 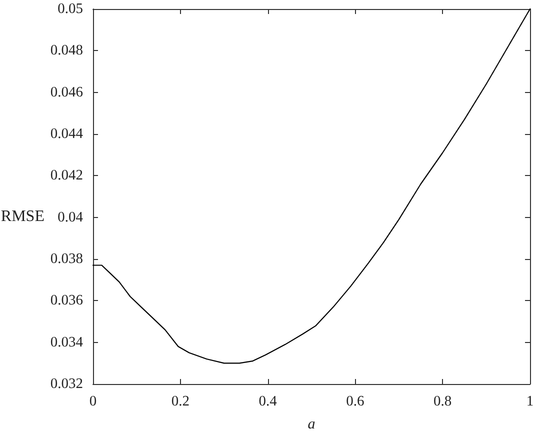 What do you see at coordinates (355, 402) in the screenshot?
I see `x-tick-label: 0.6` at bounding box center [355, 402].